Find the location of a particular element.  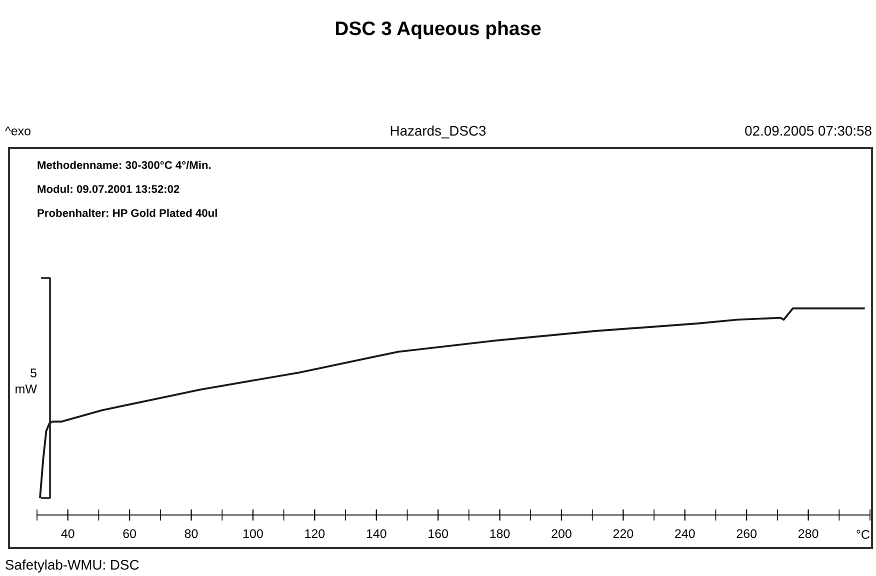

text: Probenhalter: HP Gold Plated 40ul is located at coordinates (127, 212).